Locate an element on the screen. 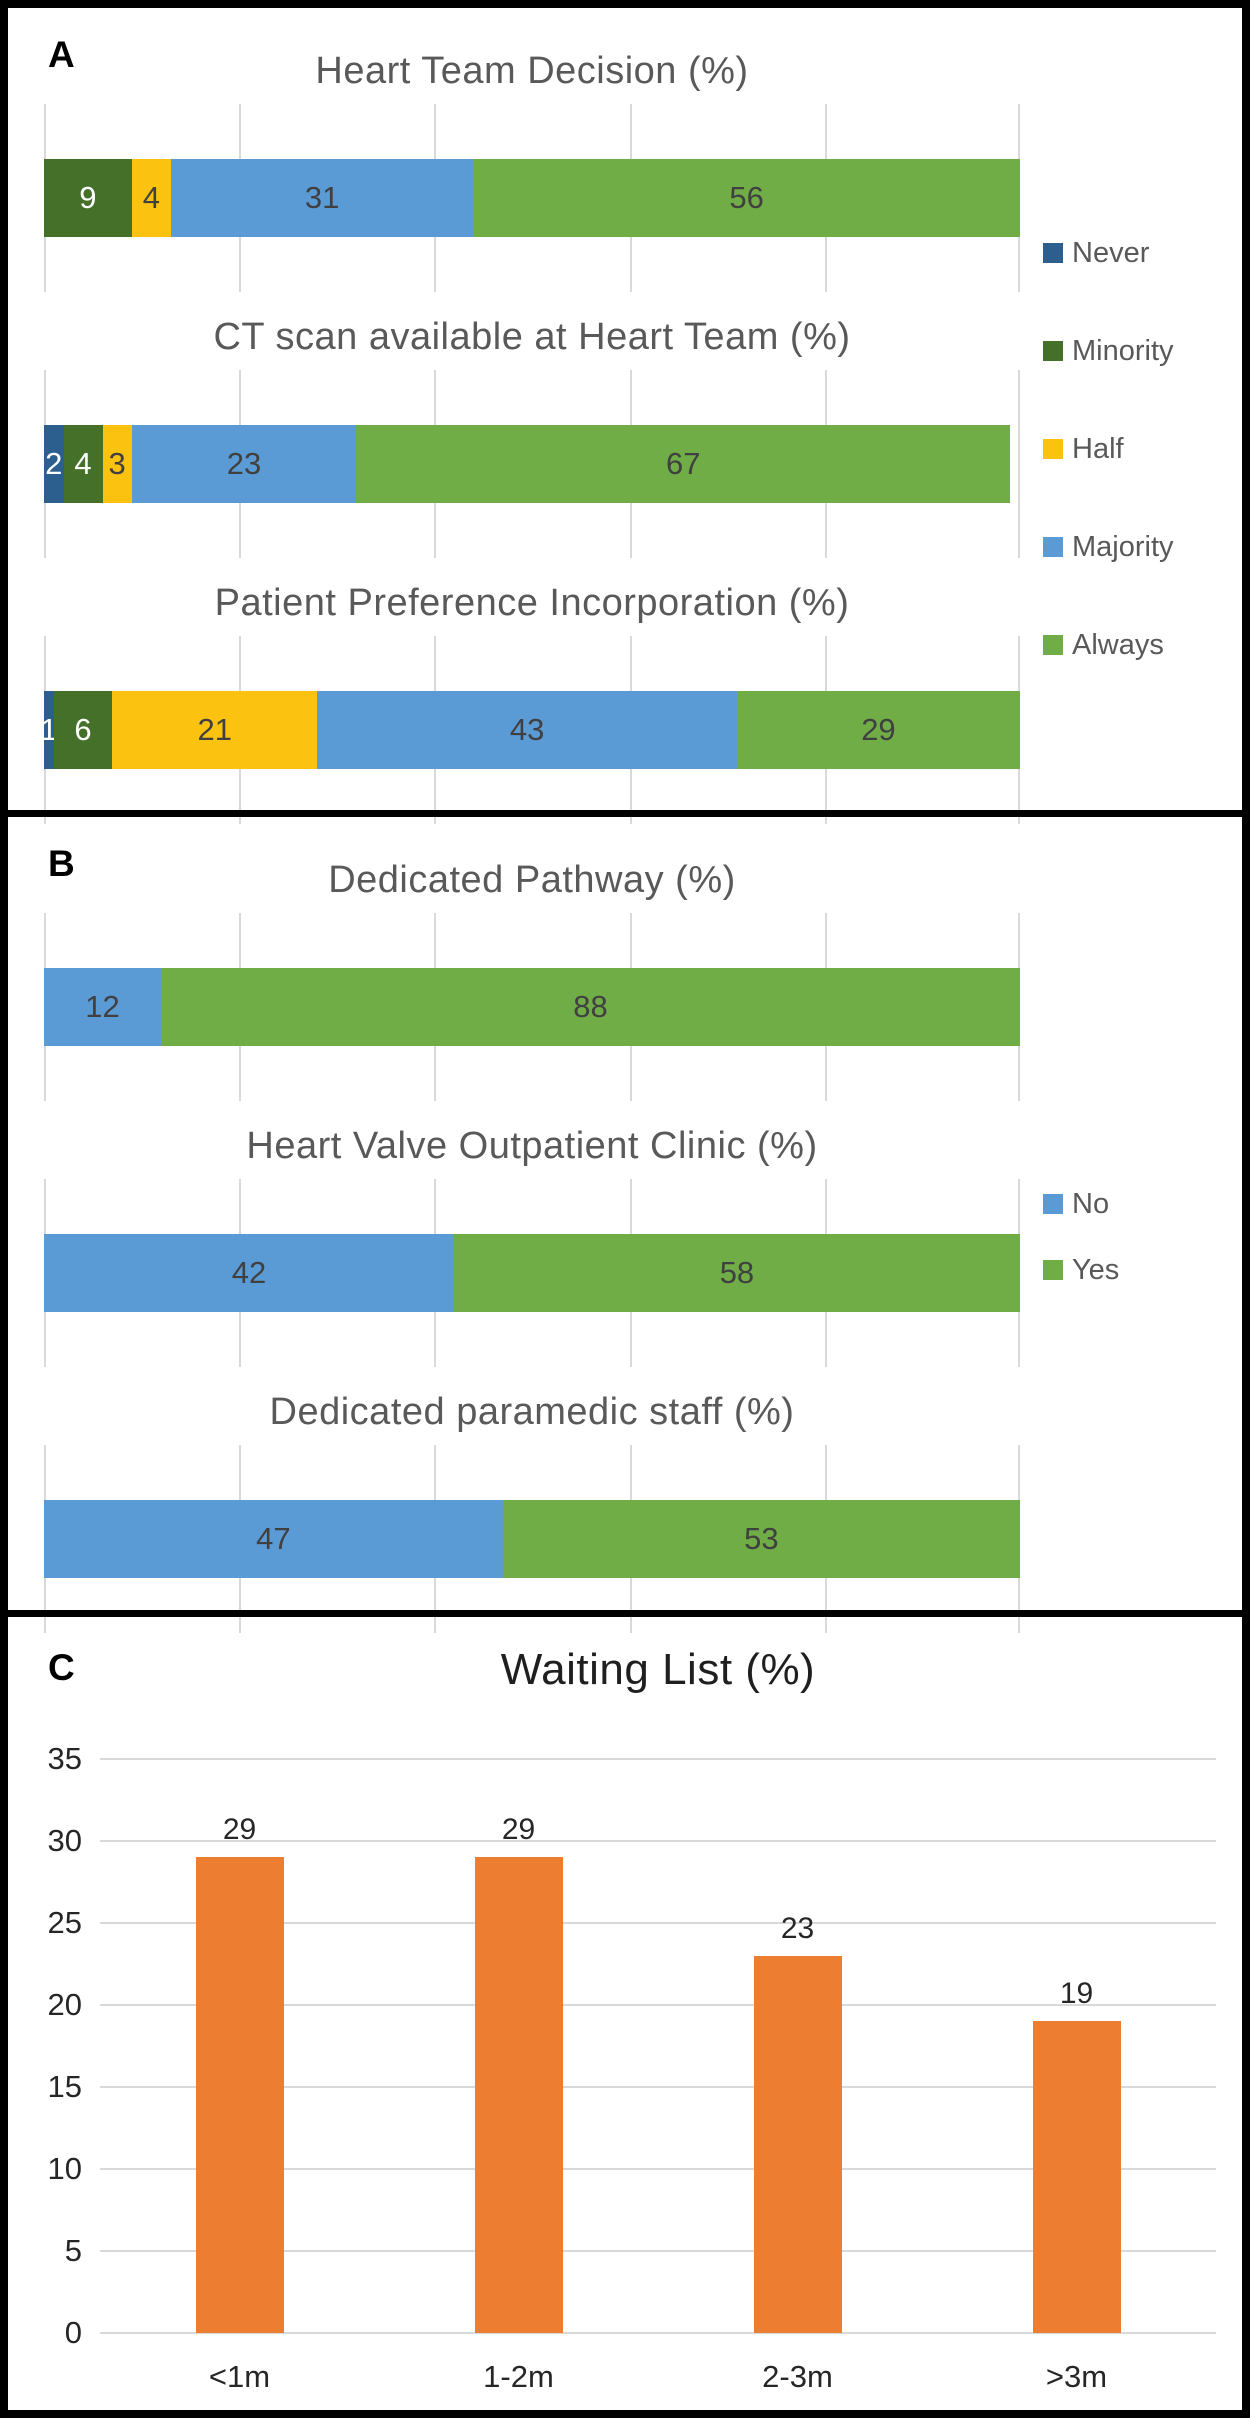  bar-segment-value: 31 is located at coordinates (322, 197).